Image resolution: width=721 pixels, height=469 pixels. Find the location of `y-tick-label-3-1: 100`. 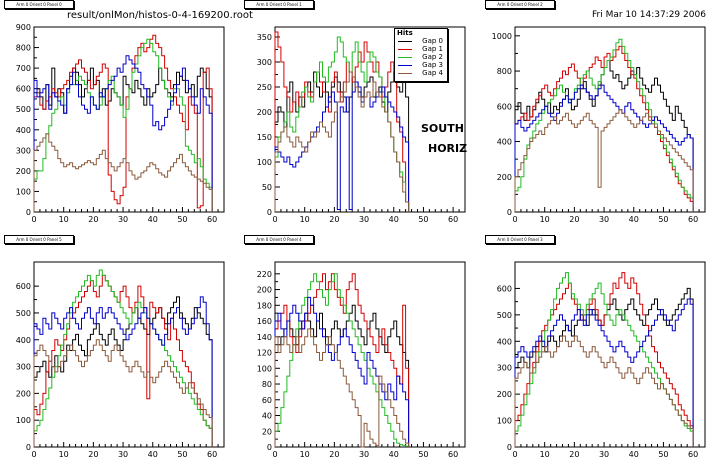

y-tick-label-3-1: 100 is located at coordinates (23, 420).